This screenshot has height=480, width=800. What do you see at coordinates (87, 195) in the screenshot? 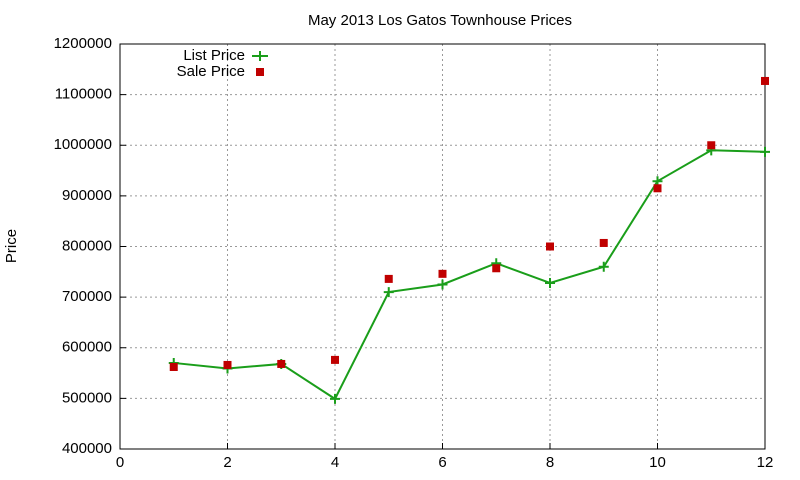
I see `y-tick-label: 900000` at bounding box center [87, 195].